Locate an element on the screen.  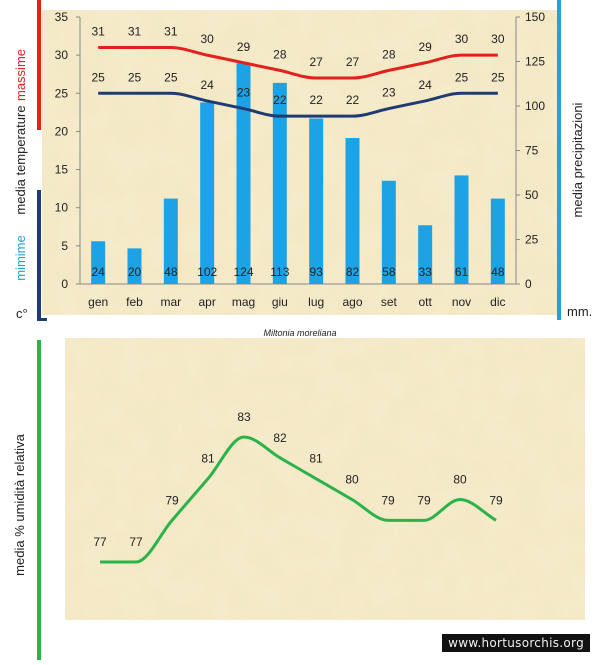
month-tick-label: mar is located at coordinates (170, 302).